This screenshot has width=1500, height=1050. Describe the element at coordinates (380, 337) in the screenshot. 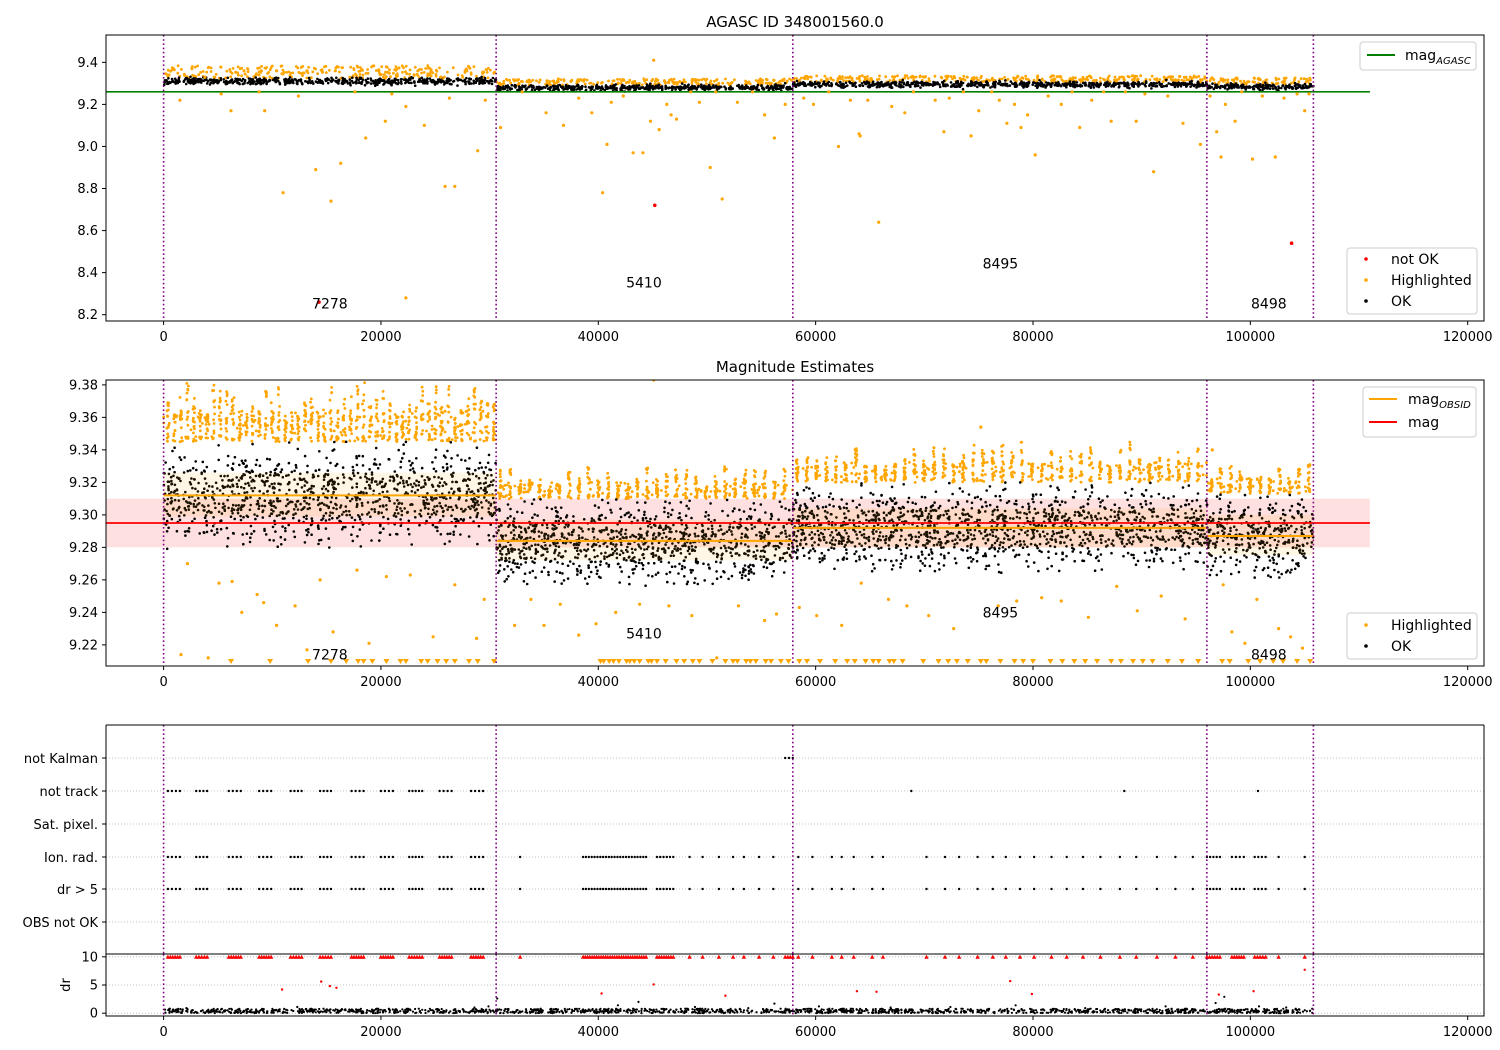

I see `x-tick-label: 20000` at that location.